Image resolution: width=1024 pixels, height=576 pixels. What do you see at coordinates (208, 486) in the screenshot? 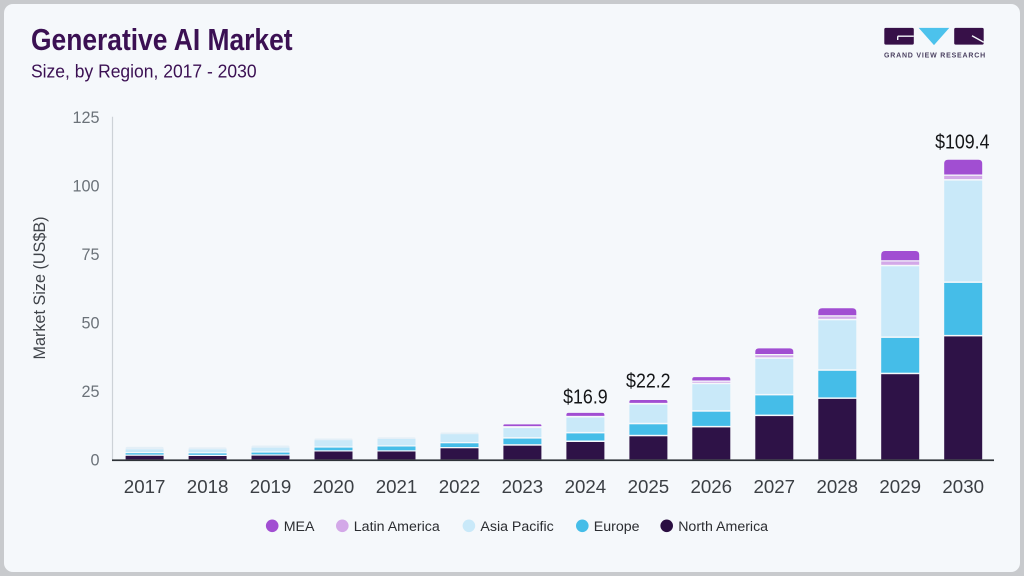
I see `svg-text: 2018` at bounding box center [208, 486].